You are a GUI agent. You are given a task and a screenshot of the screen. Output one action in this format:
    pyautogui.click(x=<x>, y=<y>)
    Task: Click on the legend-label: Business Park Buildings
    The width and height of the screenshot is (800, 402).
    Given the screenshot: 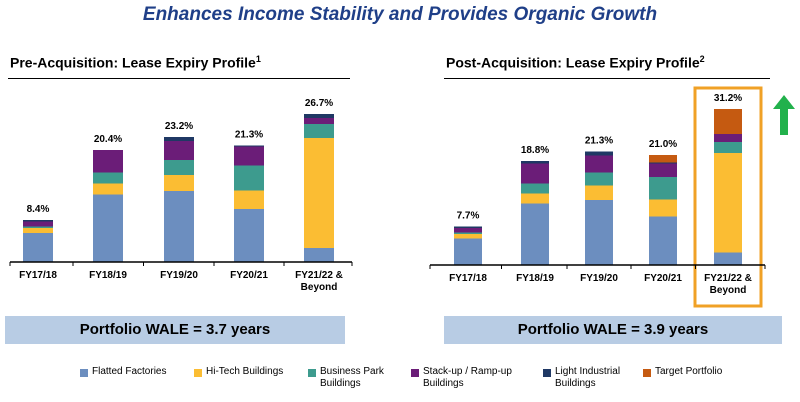 What is the action you would take?
    pyautogui.click(x=352, y=377)
    